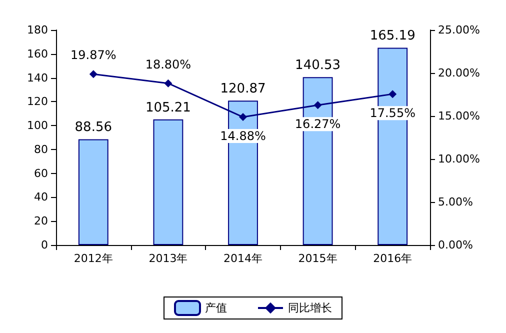  What do you see at coordinates (168, 108) in the screenshot?
I see `data-label: 105.21` at bounding box center [168, 108].